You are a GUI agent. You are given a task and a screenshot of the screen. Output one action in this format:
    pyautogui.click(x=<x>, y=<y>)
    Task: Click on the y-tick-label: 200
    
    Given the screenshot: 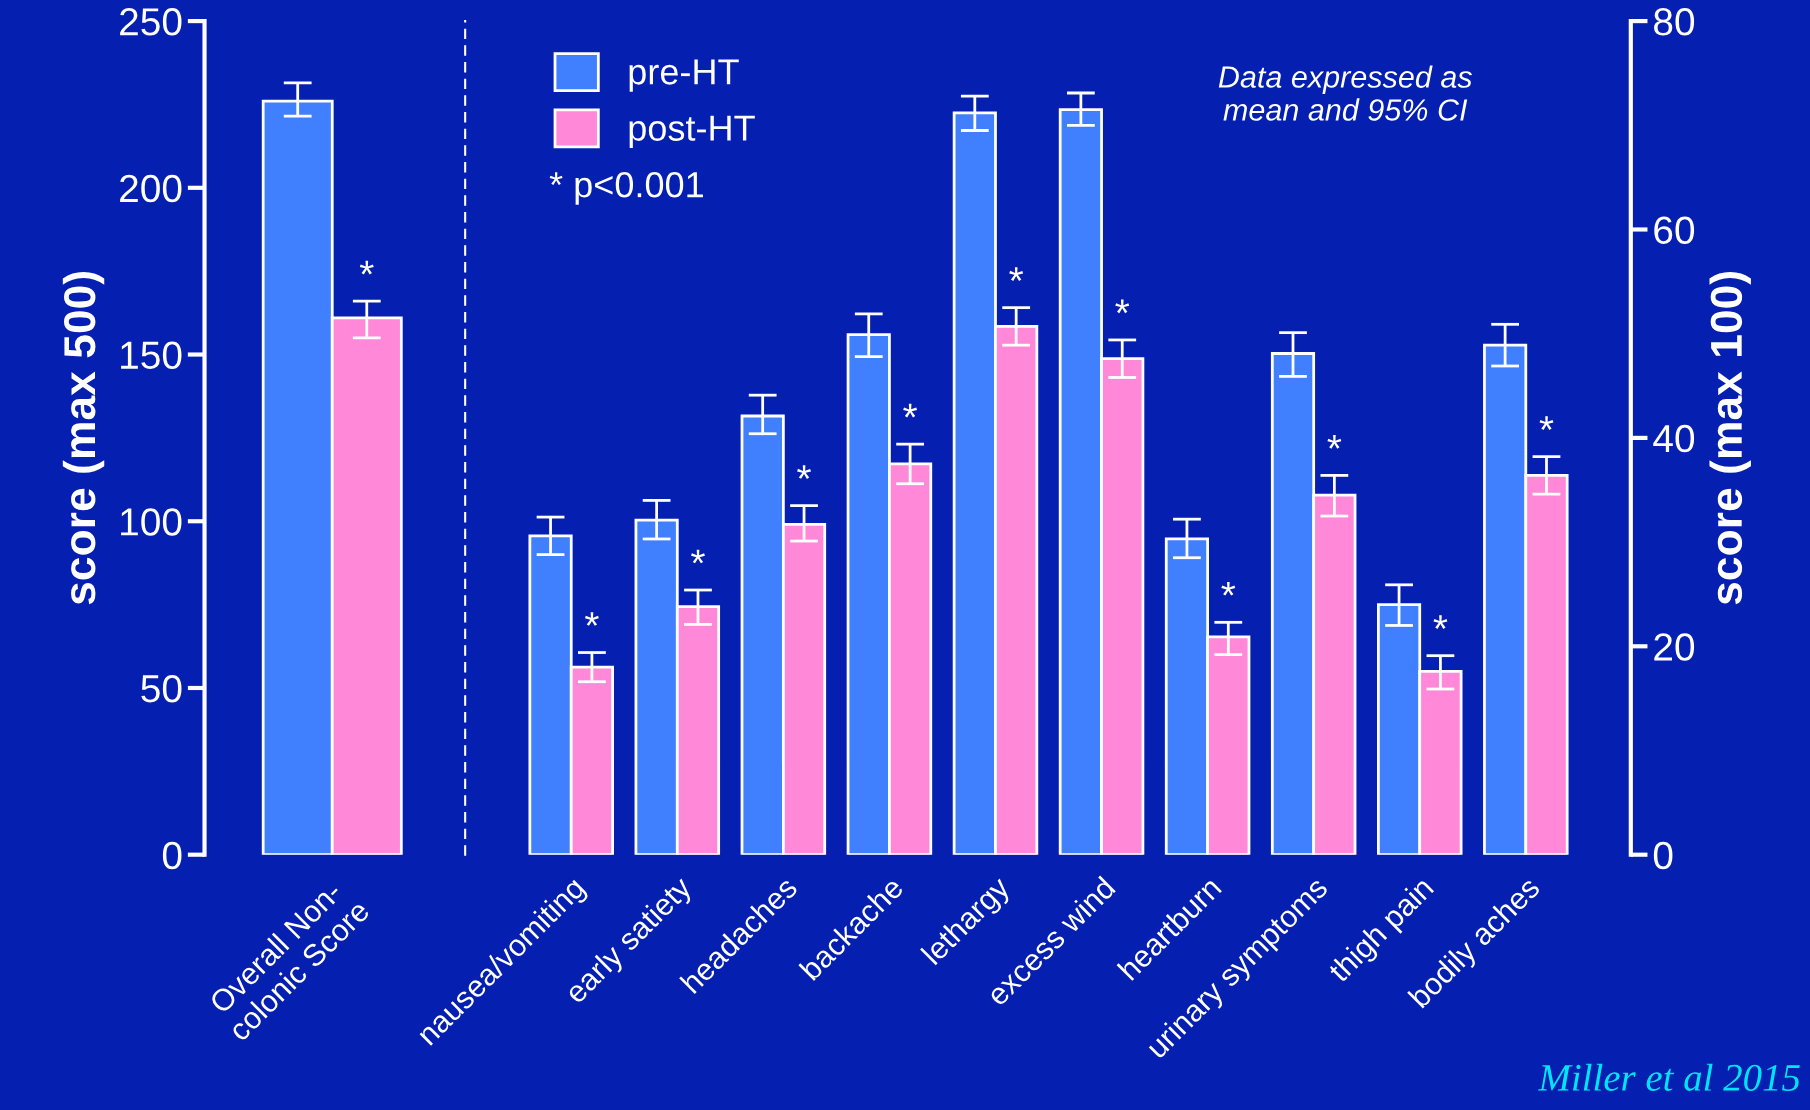 What is the action you would take?
    pyautogui.click(x=151, y=188)
    